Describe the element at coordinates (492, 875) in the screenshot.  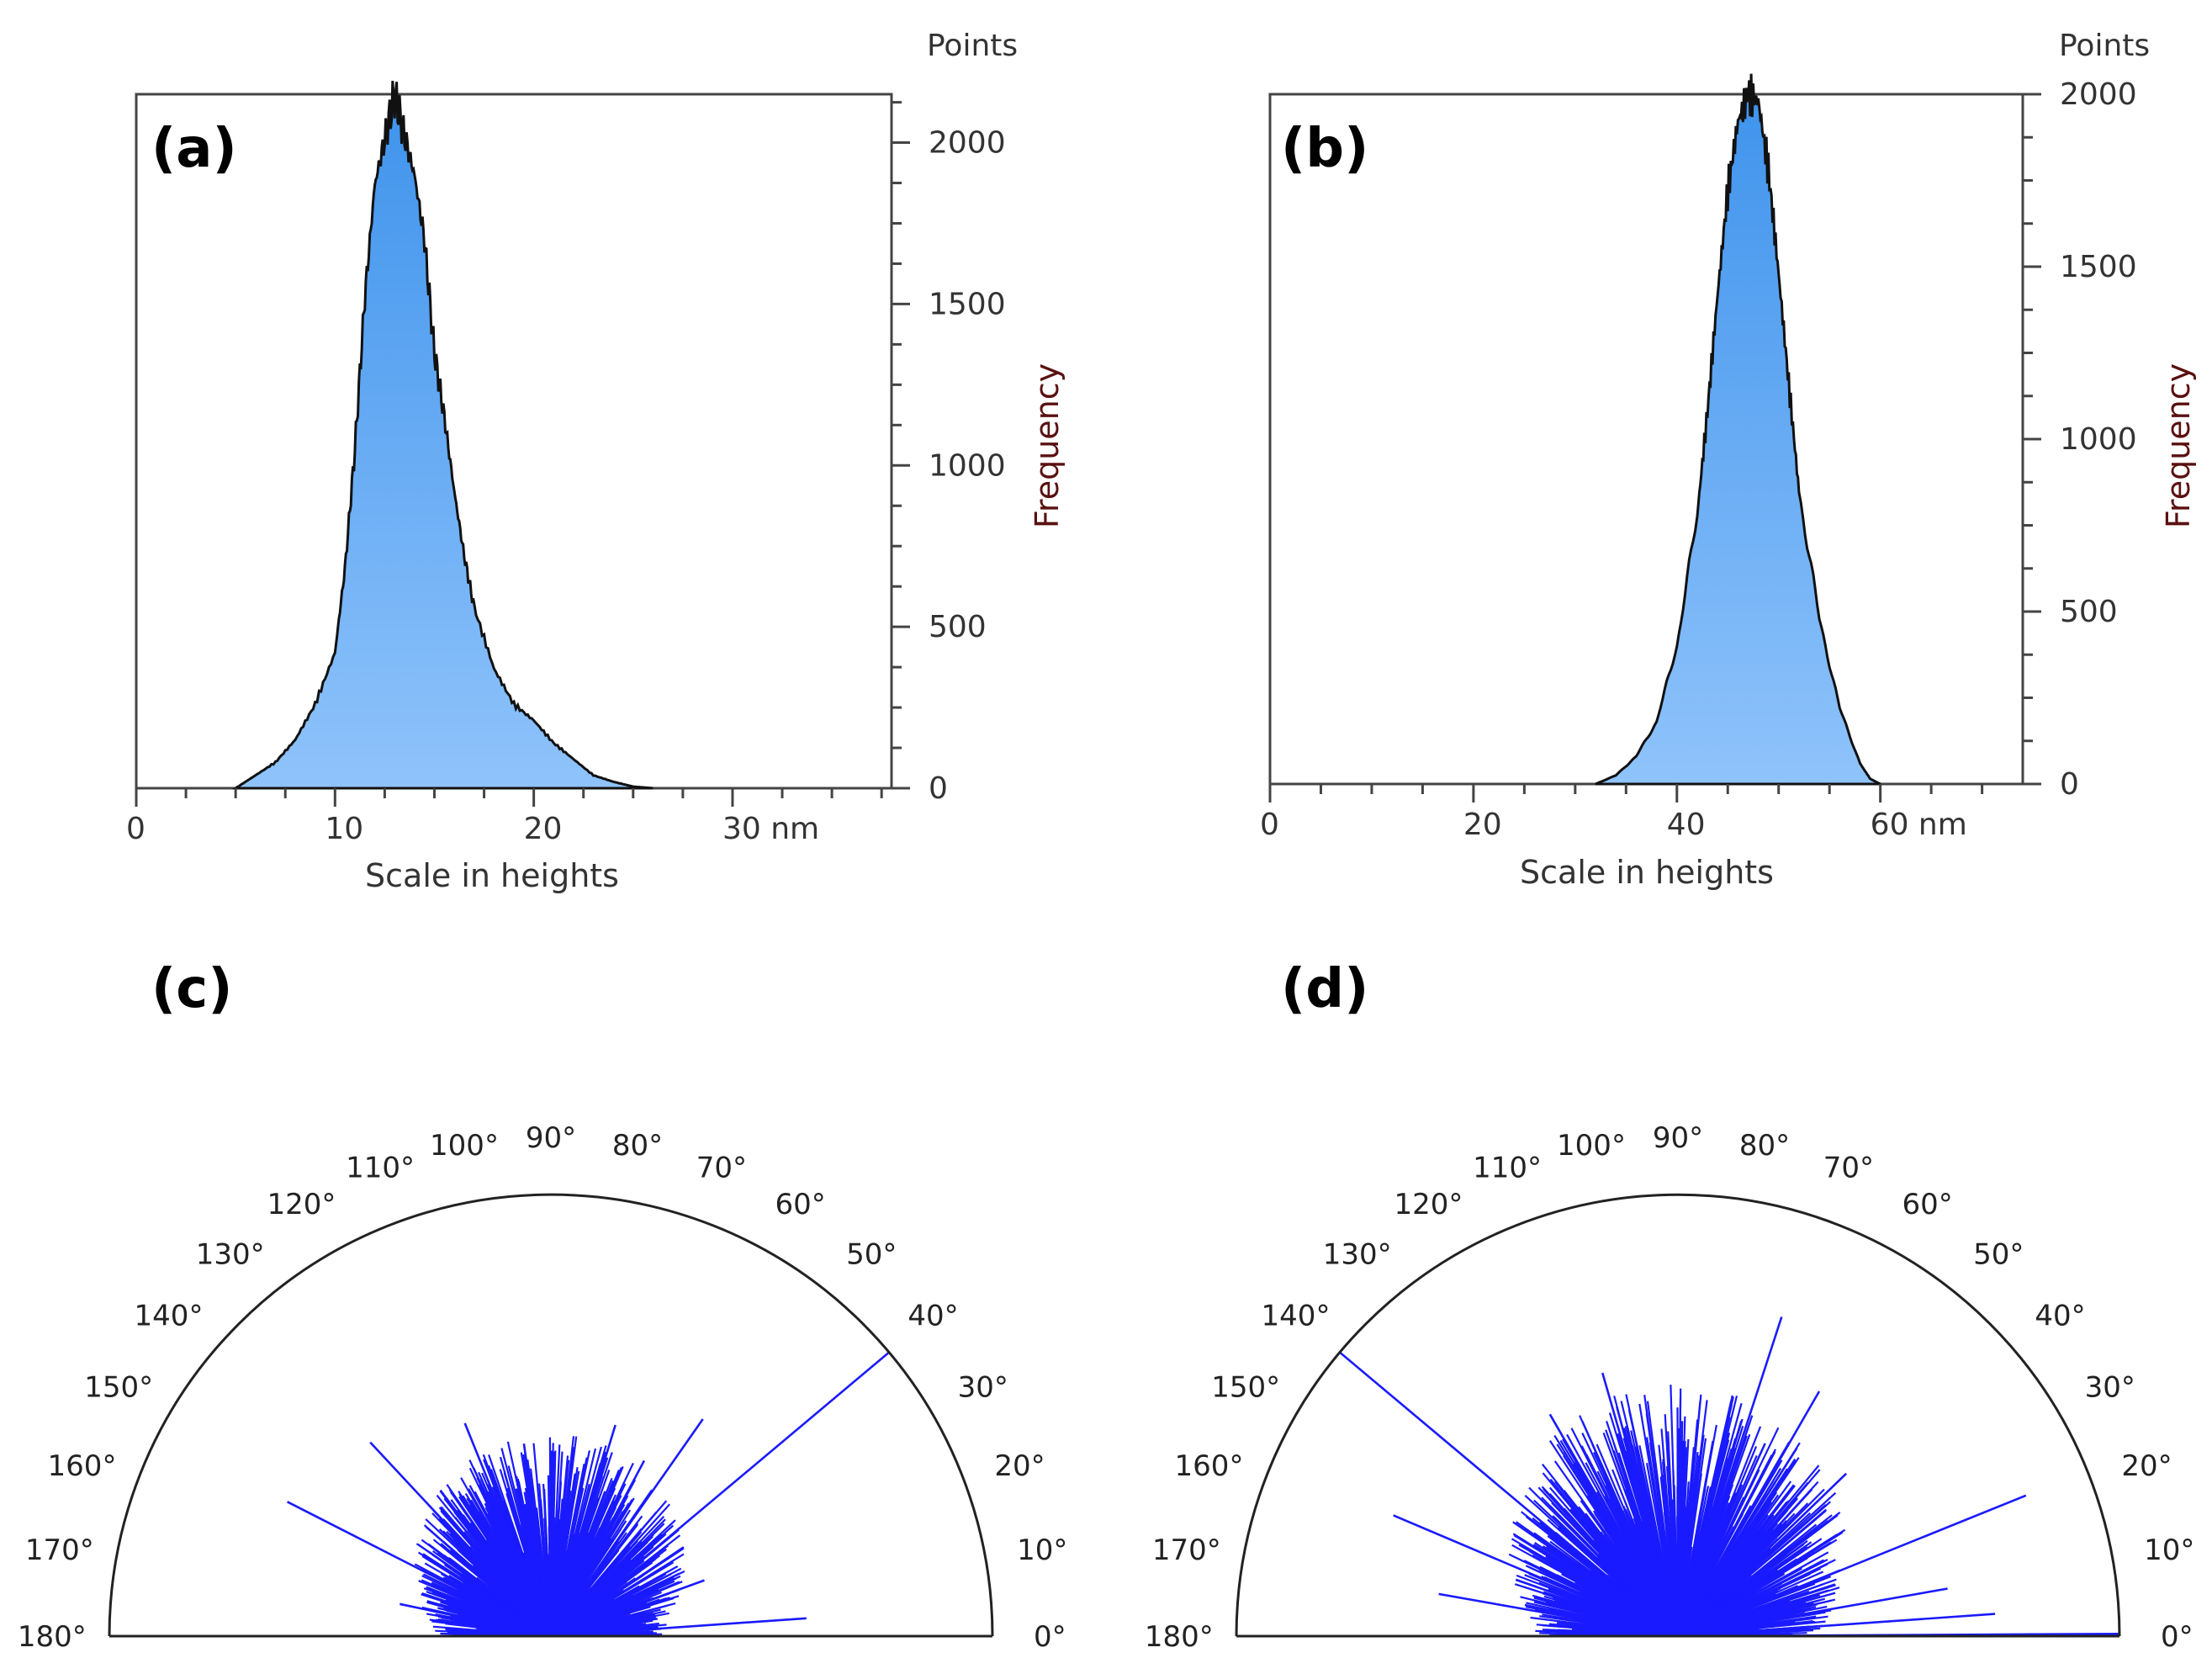
I see `x-axis-title: Scale in heights` at that location.